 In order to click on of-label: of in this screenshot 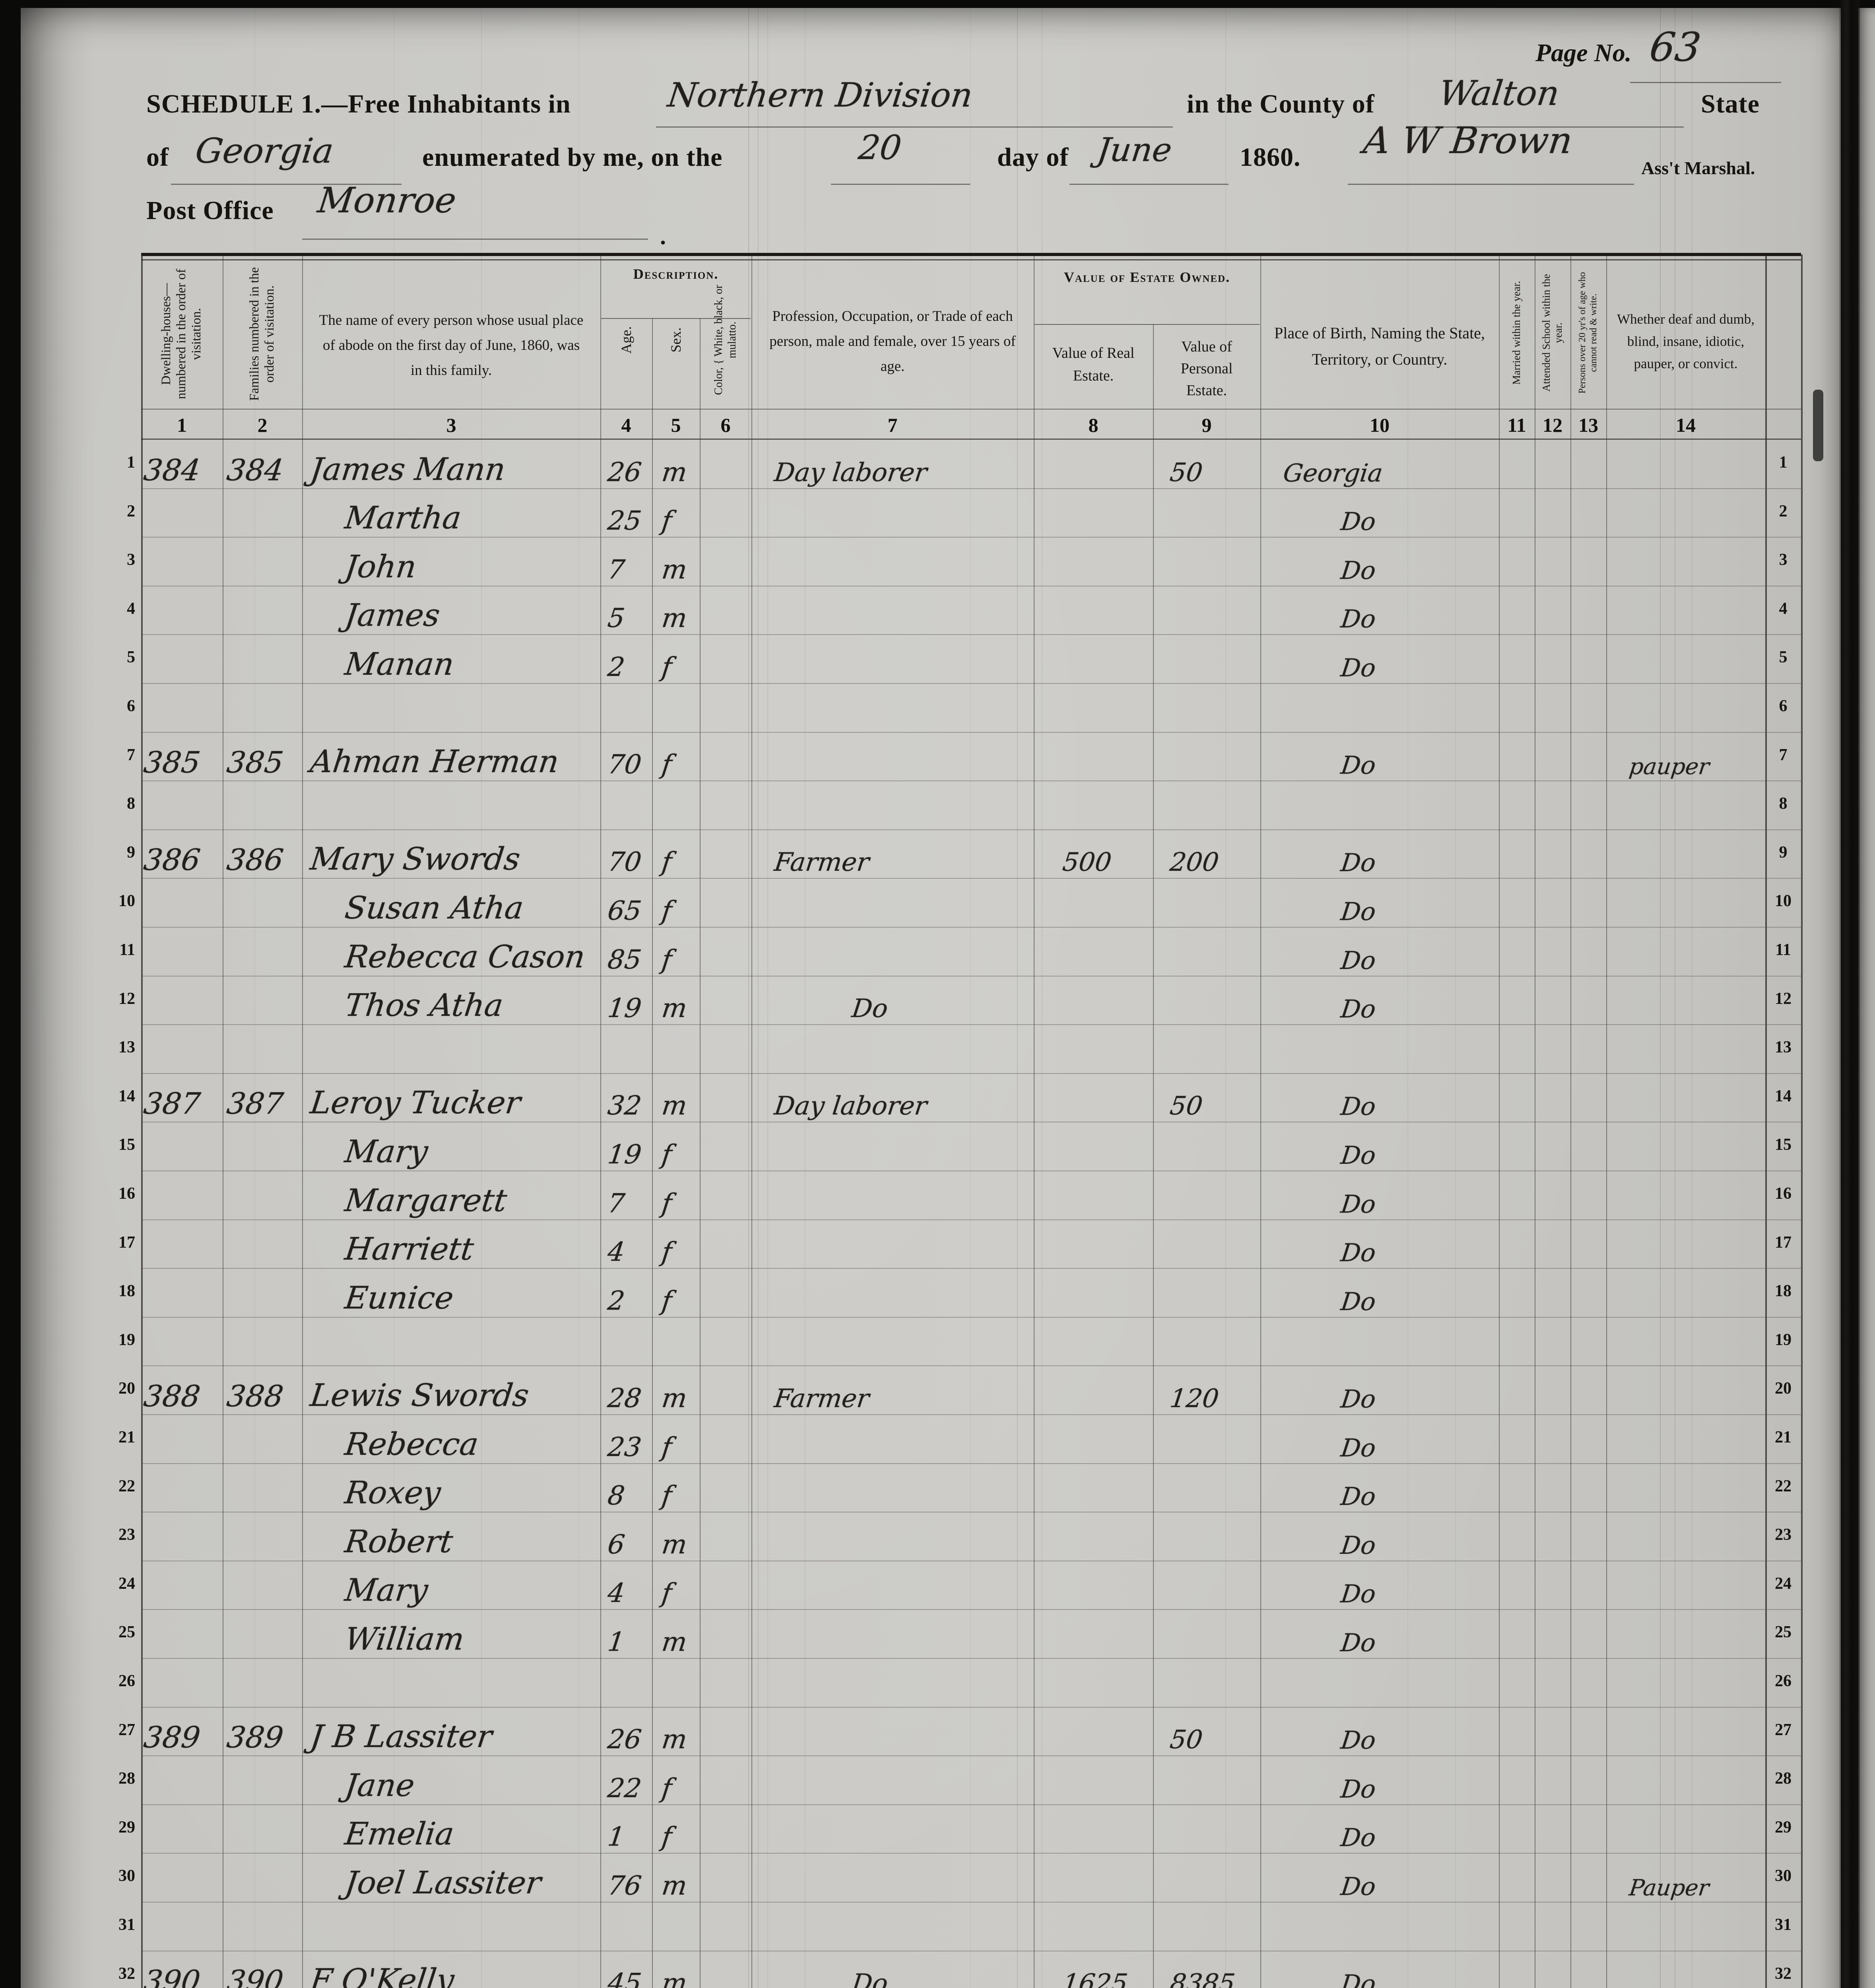, I will do `click(157, 157)`.